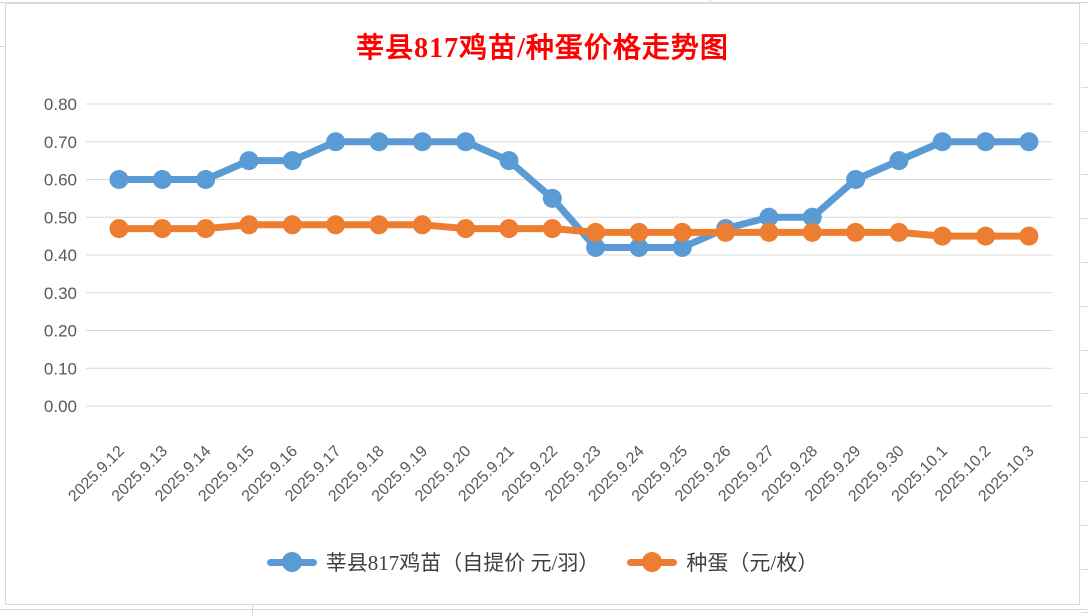 The image size is (1088, 616). I want to click on legend-line-marker-orange-icon, so click(652, 562).